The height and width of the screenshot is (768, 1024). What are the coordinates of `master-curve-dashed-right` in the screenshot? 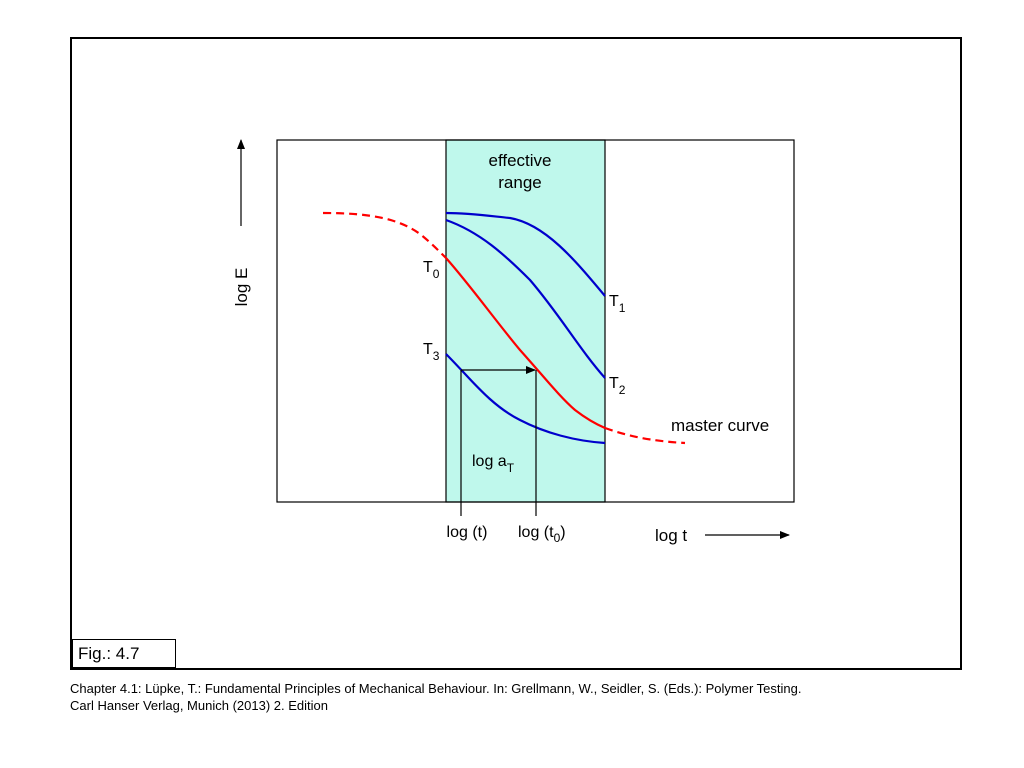 It's located at (645, 435).